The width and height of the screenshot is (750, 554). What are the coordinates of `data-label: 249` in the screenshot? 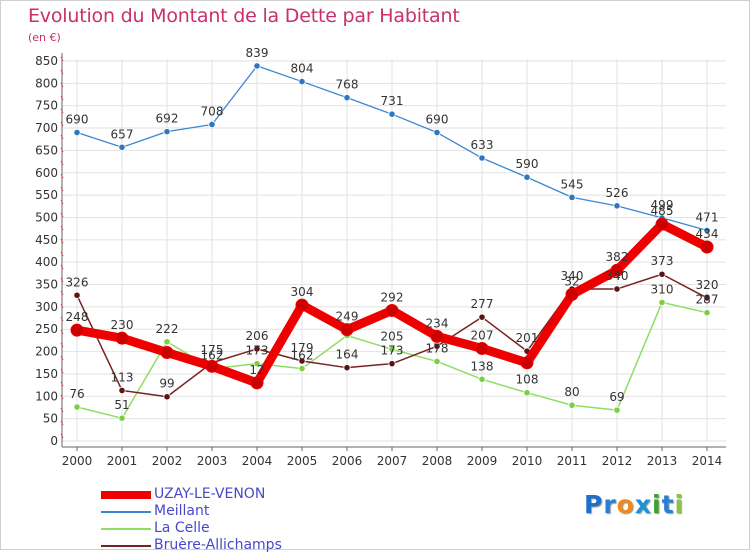 It's located at (347, 317).